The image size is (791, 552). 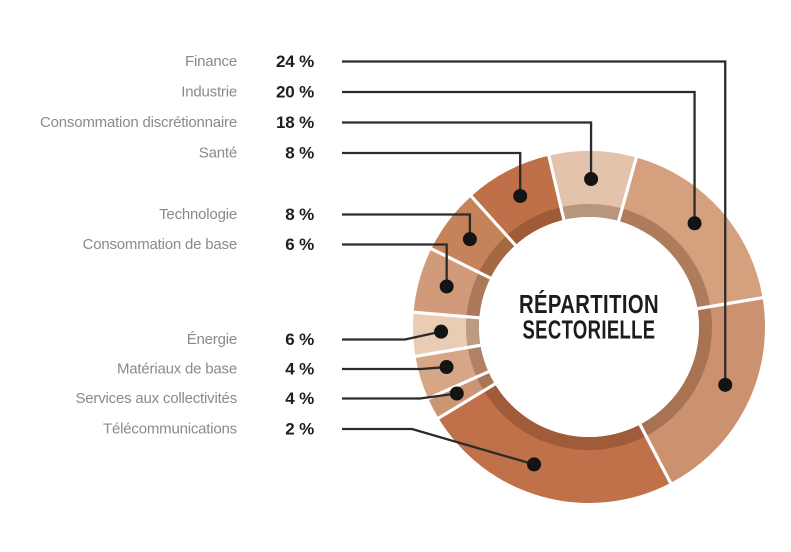 I want to click on donut-segment-telecommunications, so click(x=554, y=443).